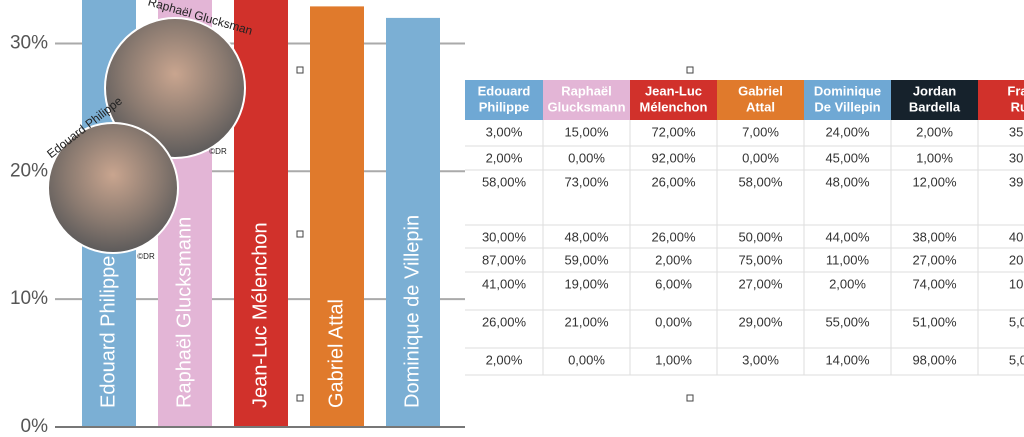 This screenshot has height=437, width=1024. I want to click on header-text: De Villepin, so click(847, 106).